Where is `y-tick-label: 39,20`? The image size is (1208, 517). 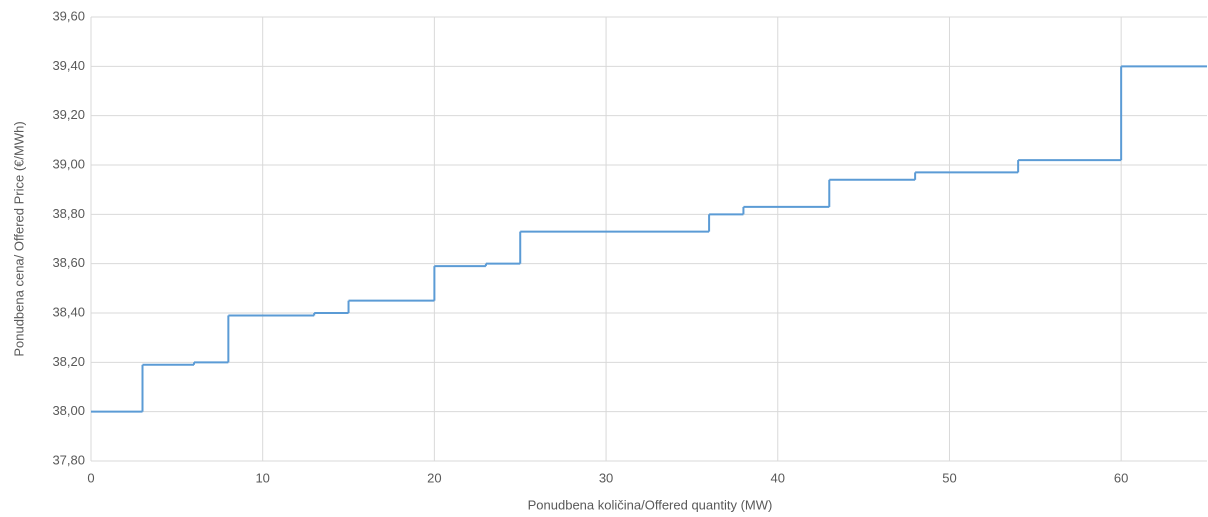 y-tick-label: 39,20 is located at coordinates (68, 114).